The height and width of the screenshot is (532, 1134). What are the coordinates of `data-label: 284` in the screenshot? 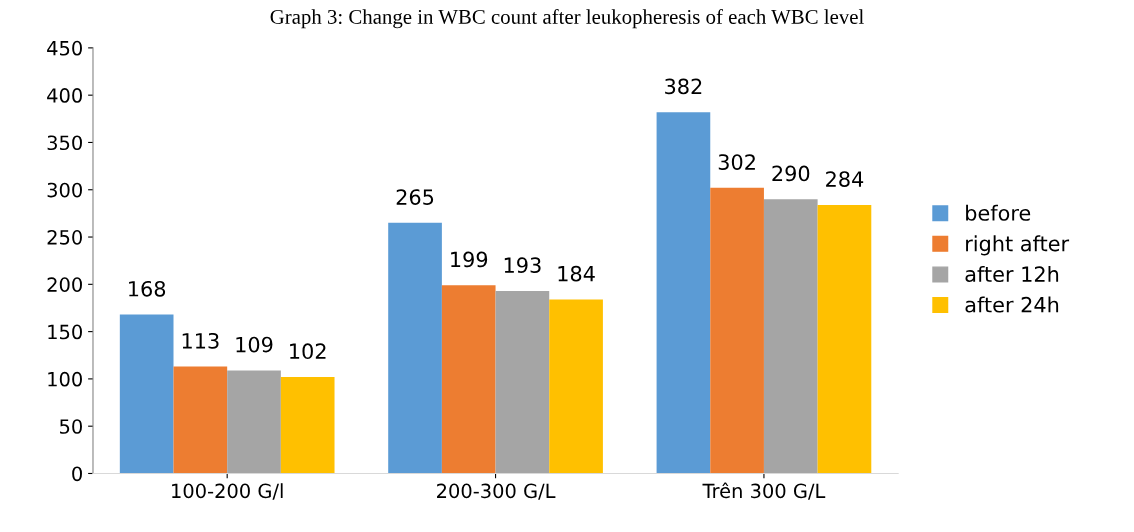 It's located at (845, 179).